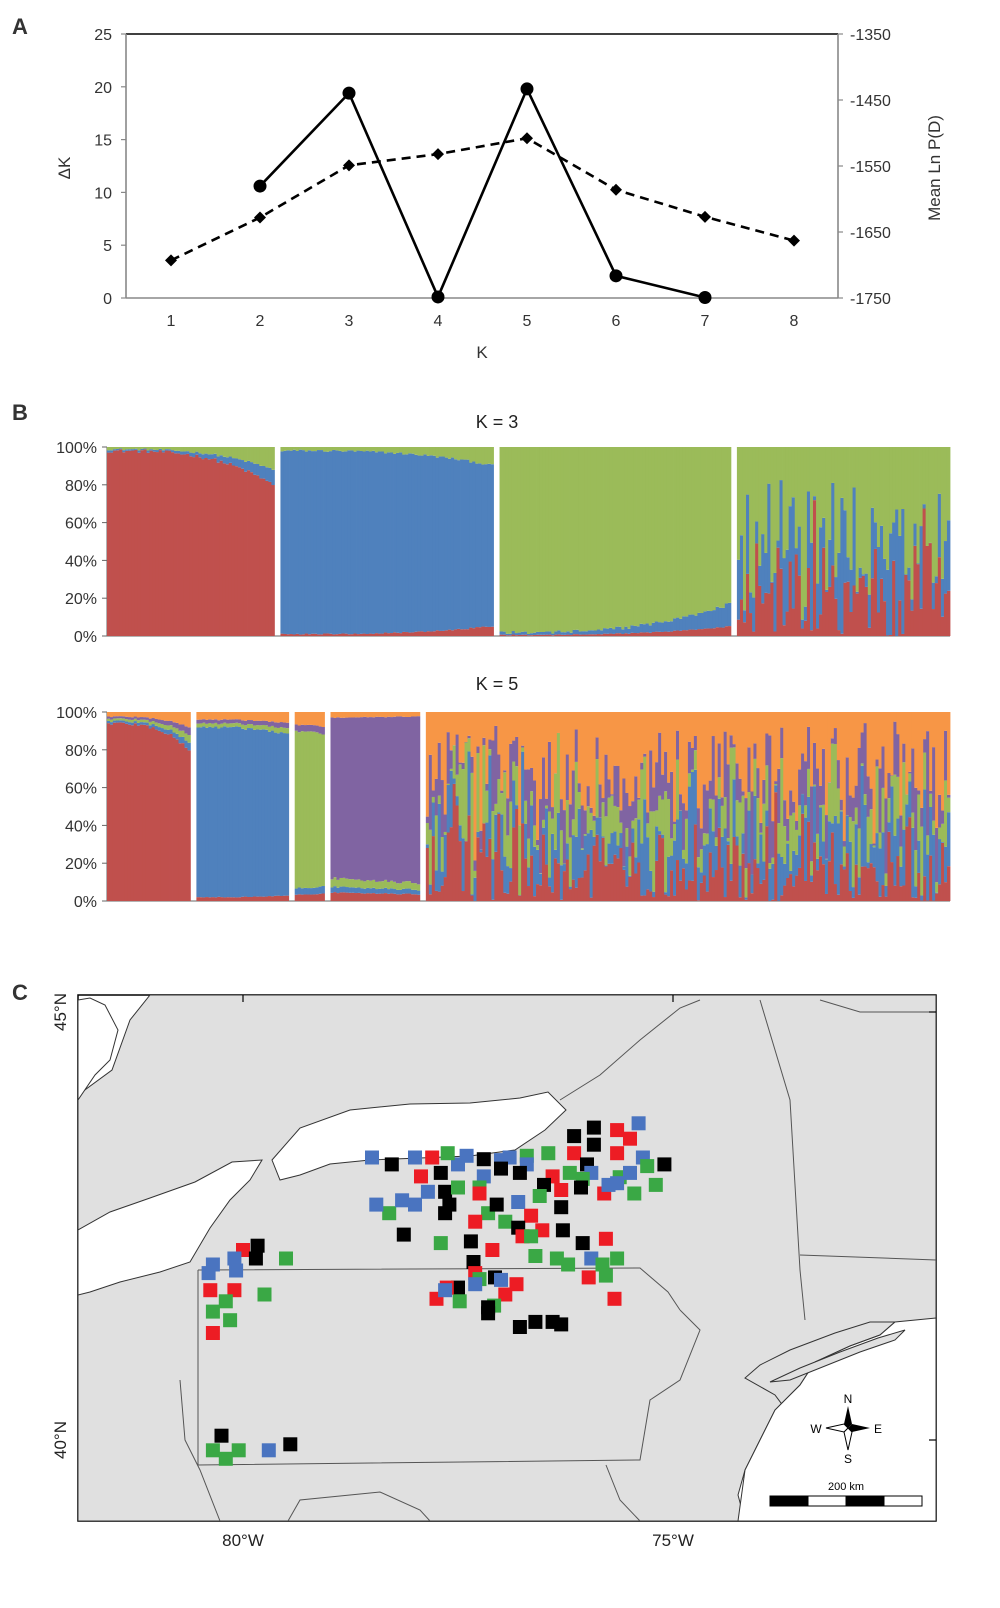 The height and width of the screenshot is (1608, 1000). I want to click on ln-pd-point, so click(349, 165).